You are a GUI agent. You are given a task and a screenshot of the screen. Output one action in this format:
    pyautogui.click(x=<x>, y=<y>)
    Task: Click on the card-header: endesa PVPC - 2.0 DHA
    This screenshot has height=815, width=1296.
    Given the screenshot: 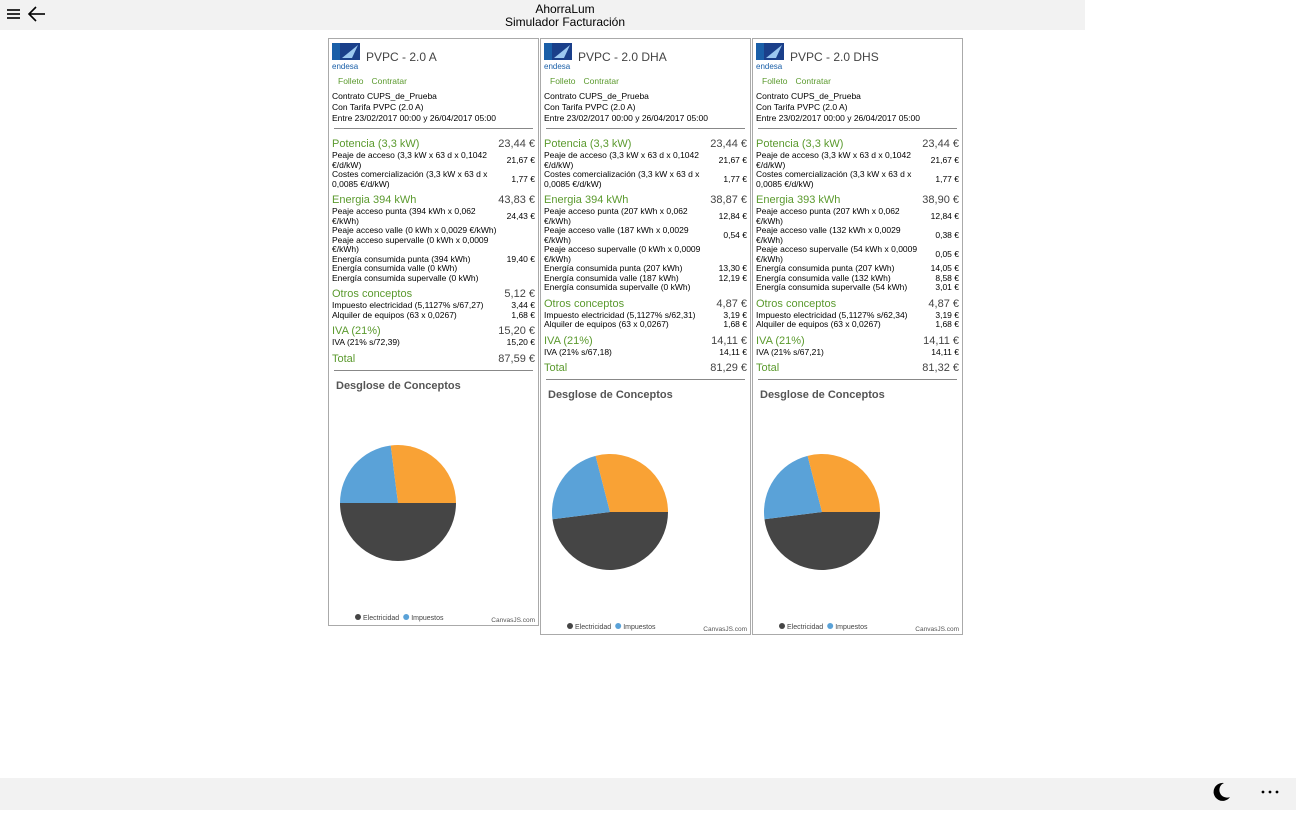 What is the action you would take?
    pyautogui.click(x=645, y=57)
    